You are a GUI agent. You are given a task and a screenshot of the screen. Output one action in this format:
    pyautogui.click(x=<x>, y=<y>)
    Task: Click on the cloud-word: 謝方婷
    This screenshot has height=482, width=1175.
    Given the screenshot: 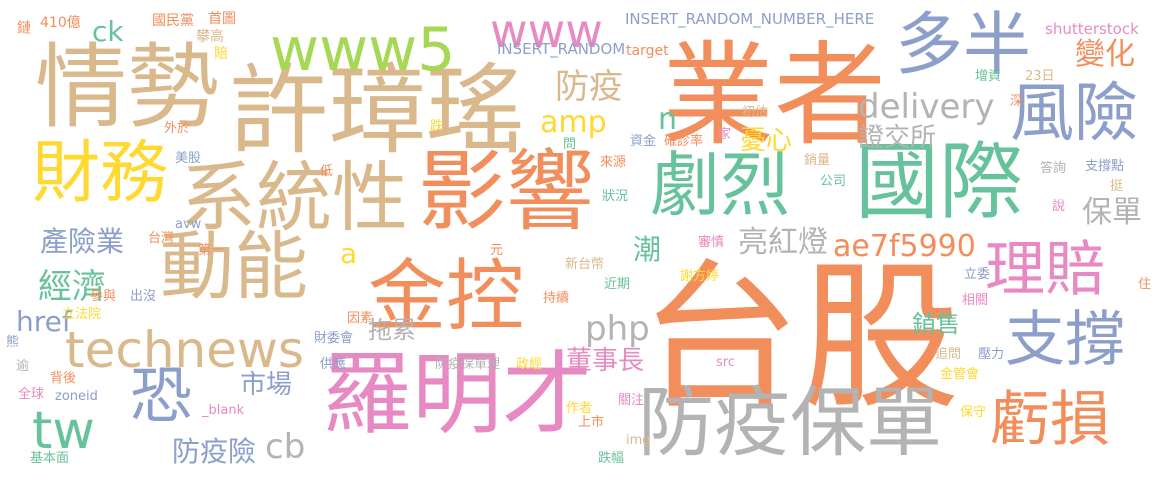 What is the action you would take?
    pyautogui.click(x=700, y=276)
    